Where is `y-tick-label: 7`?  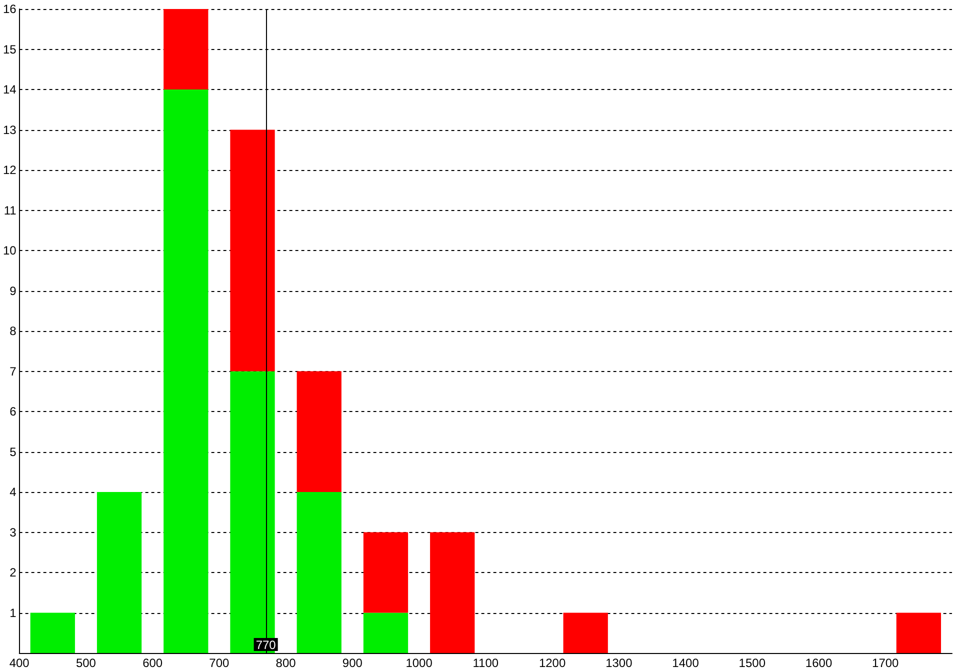 y-tick-label: 7 is located at coordinates (13, 371).